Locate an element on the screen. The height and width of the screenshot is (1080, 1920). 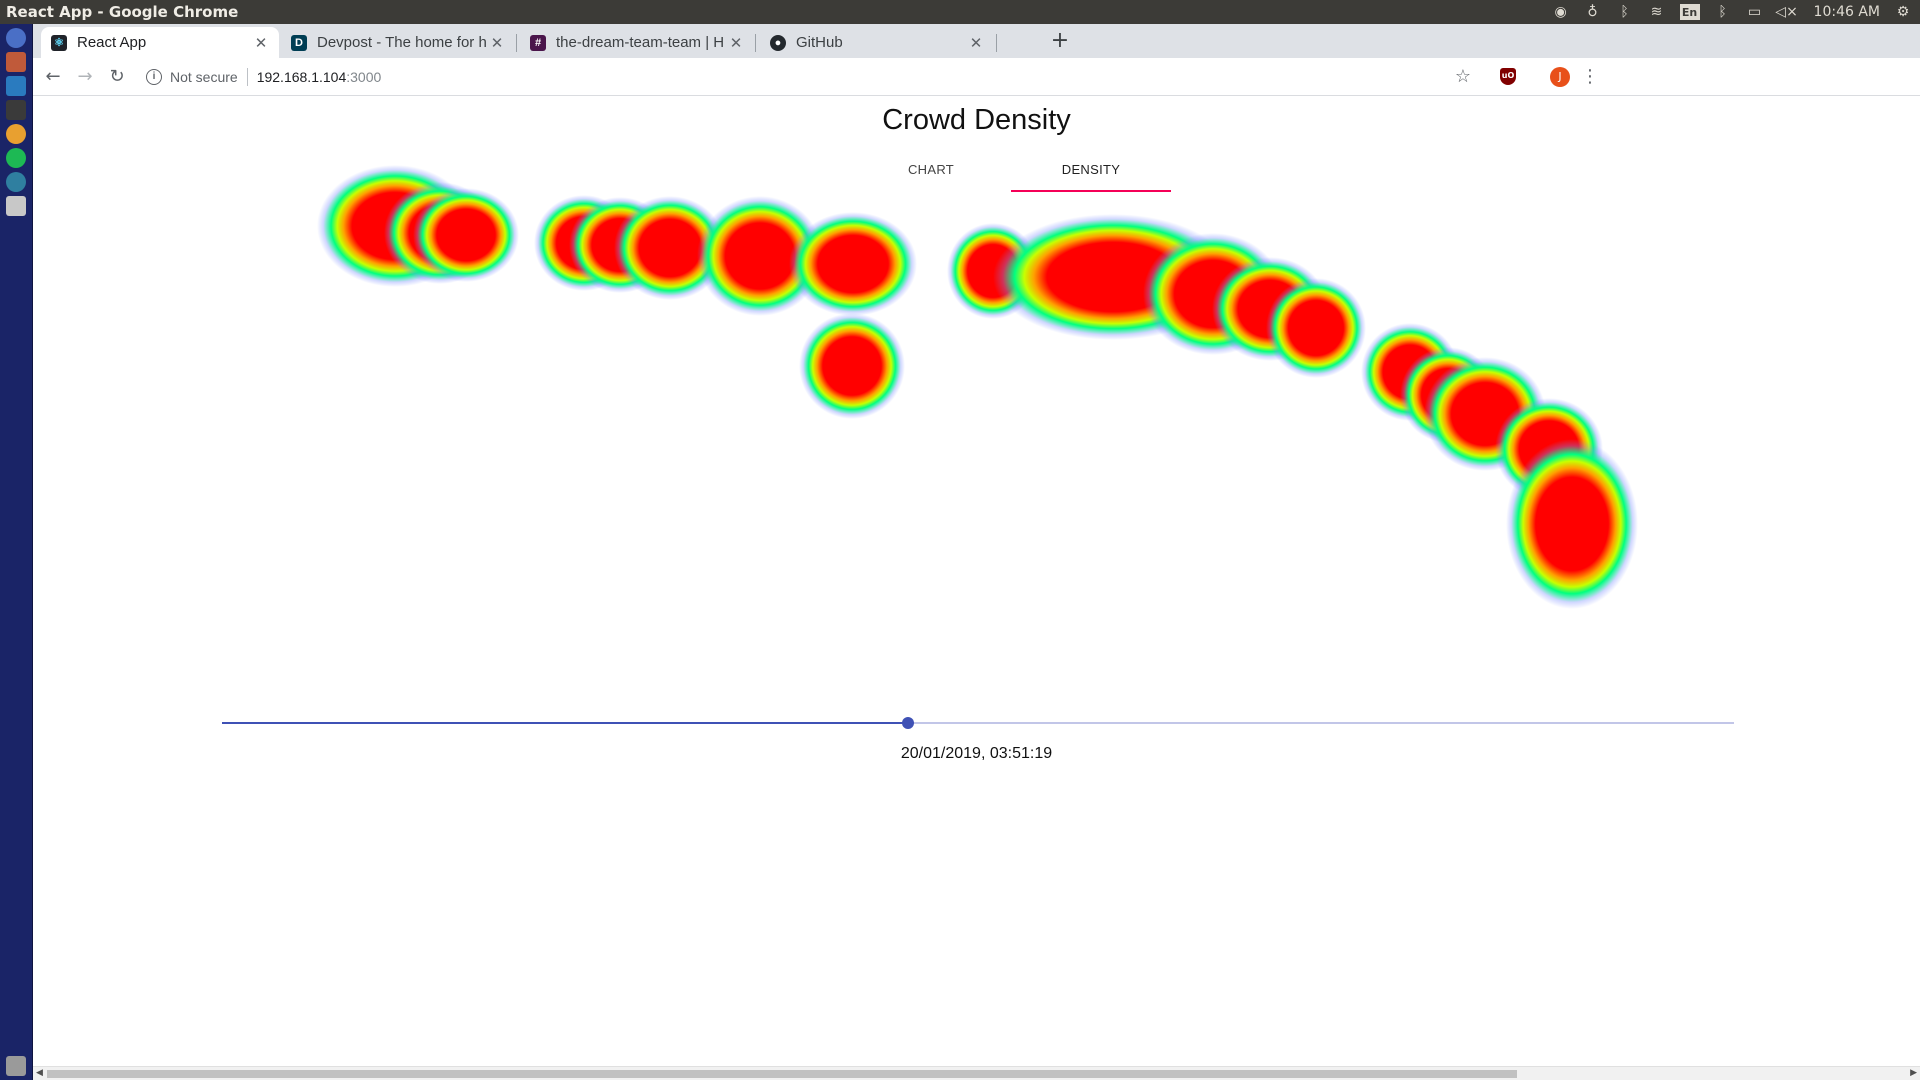
unity-launcher is located at coordinates (16, 552).